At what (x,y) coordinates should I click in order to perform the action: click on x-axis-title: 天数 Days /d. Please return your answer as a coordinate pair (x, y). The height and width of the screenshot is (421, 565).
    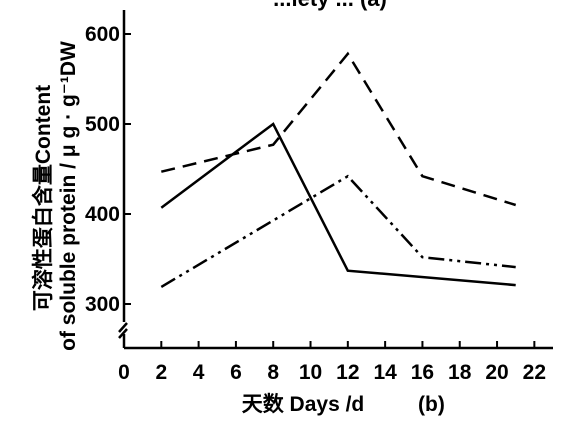
    Looking at the image, I should click on (303, 404).